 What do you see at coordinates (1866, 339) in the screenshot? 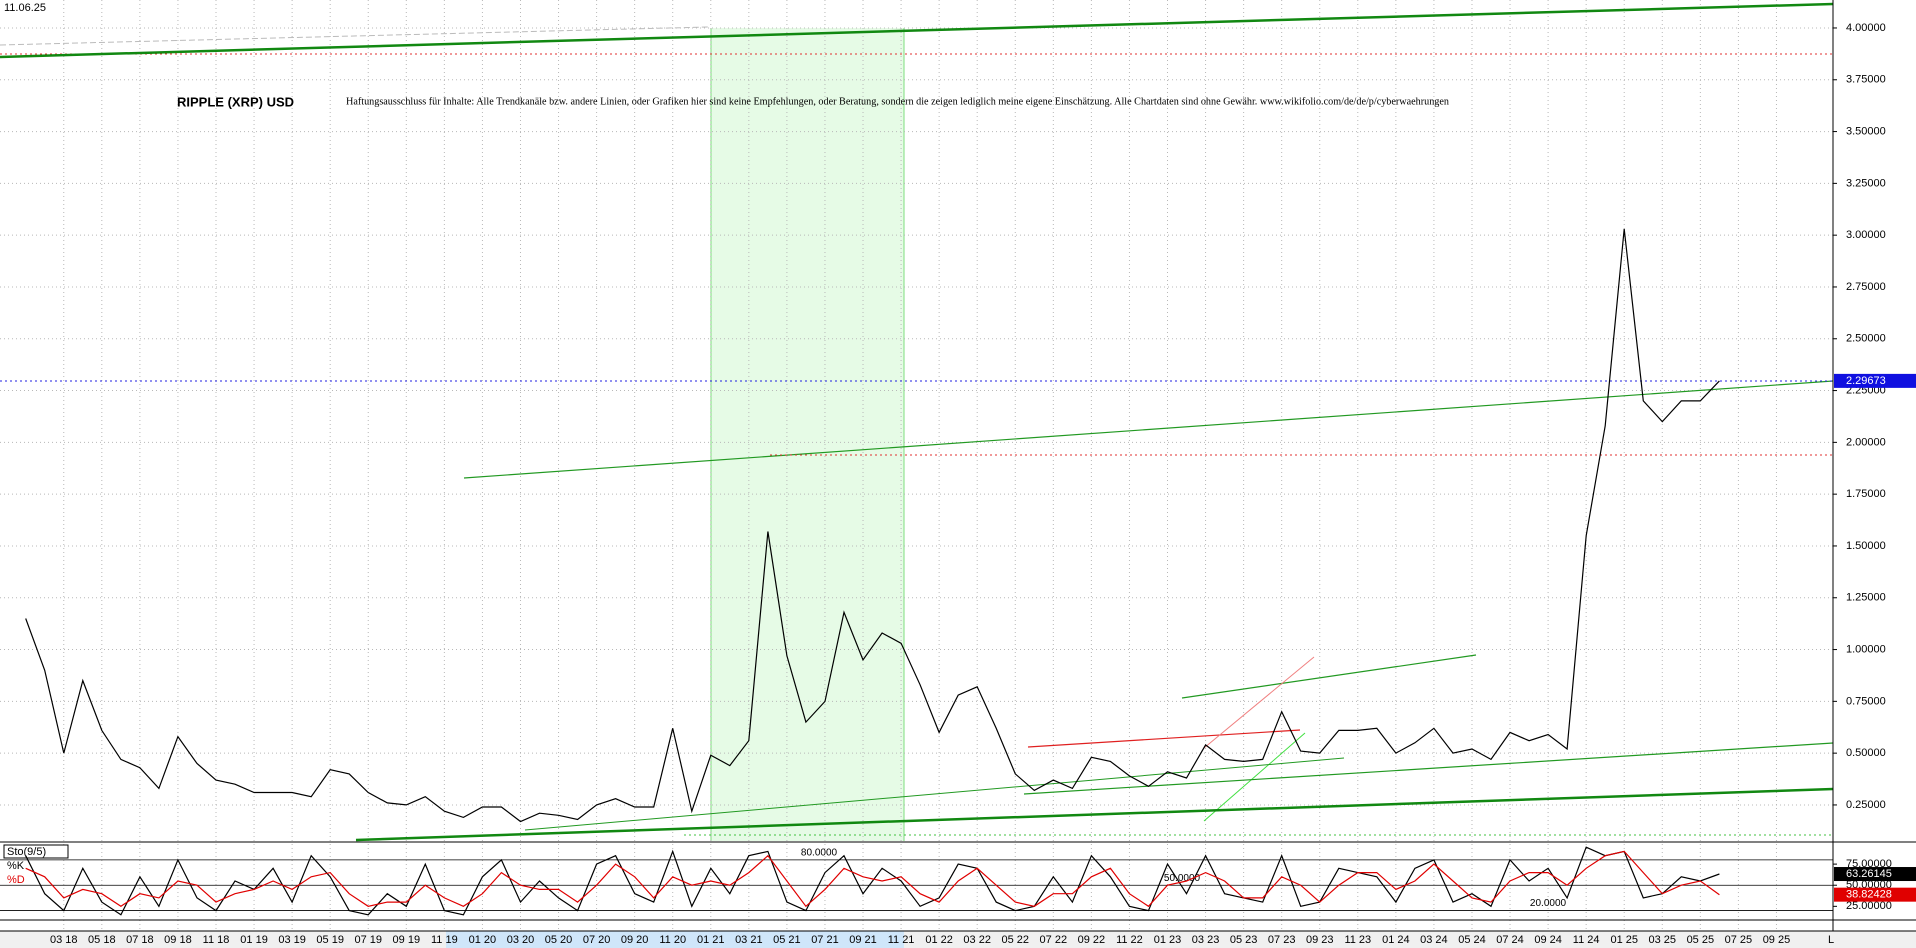
I see `y-tick-label: 2.50000` at bounding box center [1866, 339].